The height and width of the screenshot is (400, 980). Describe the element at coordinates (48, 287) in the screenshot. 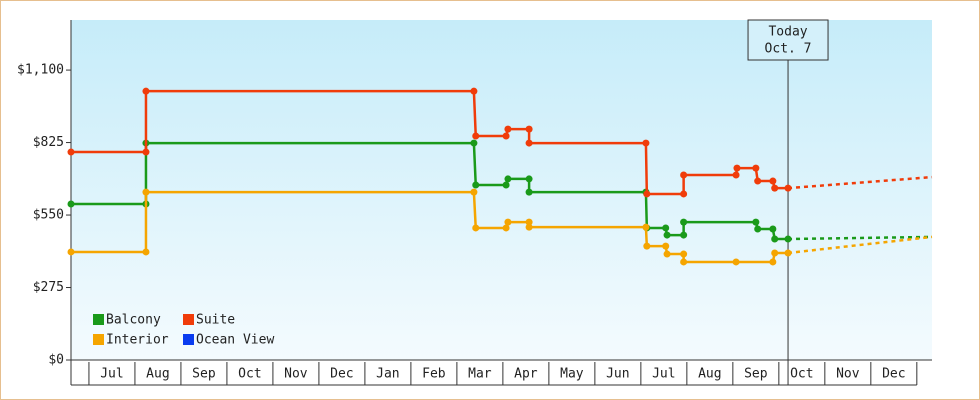

I see `y-tick-label: $275` at that location.